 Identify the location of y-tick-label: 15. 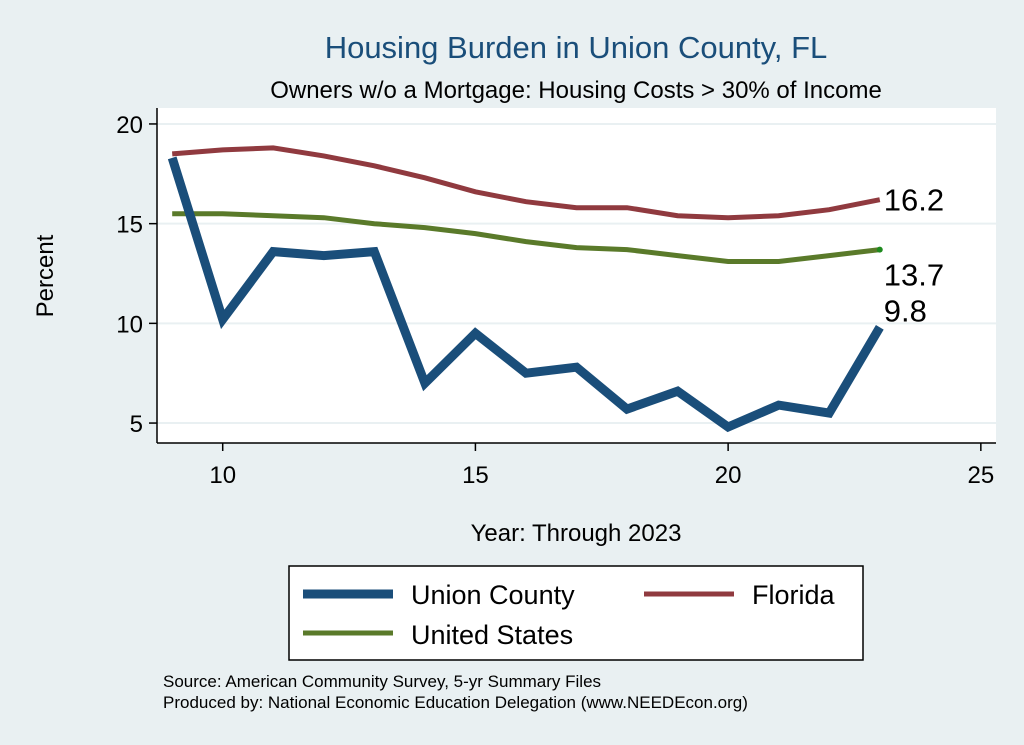
(129, 225).